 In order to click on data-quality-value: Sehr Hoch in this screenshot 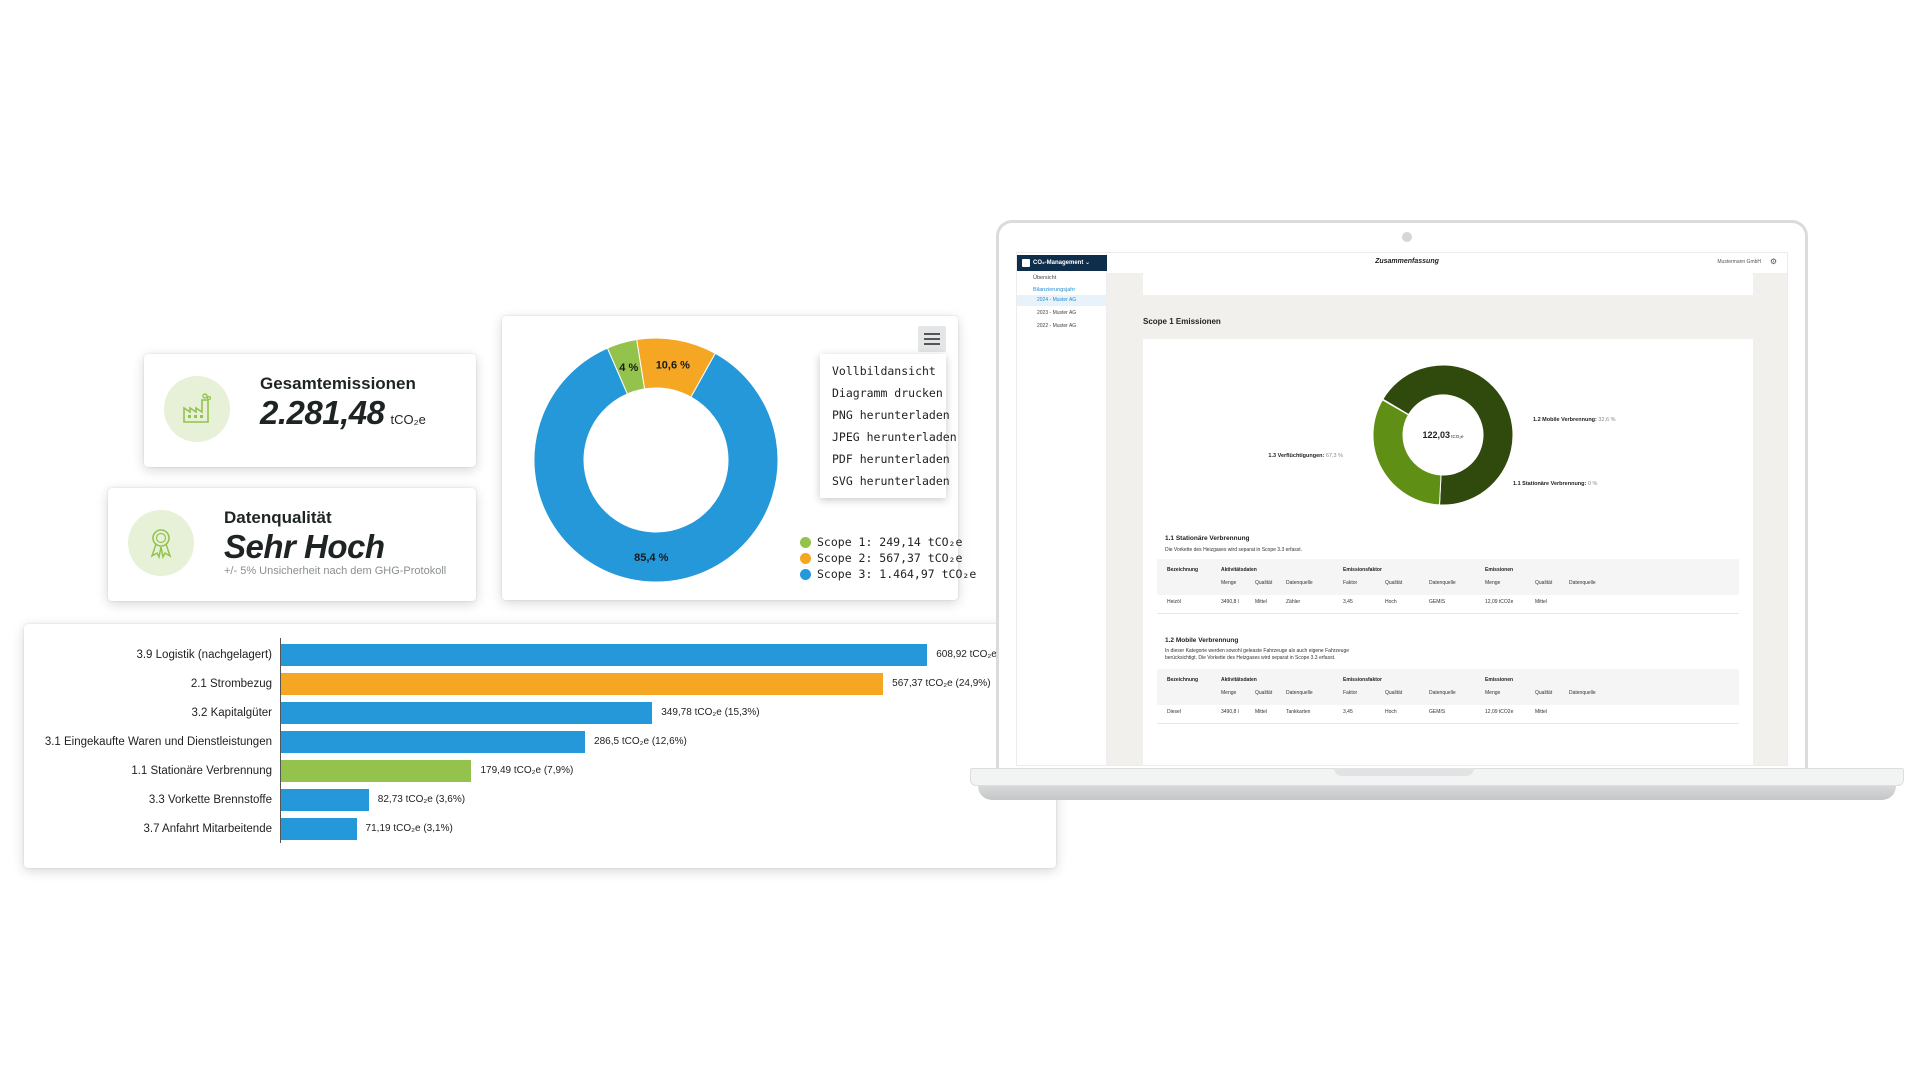, I will do `click(304, 546)`.